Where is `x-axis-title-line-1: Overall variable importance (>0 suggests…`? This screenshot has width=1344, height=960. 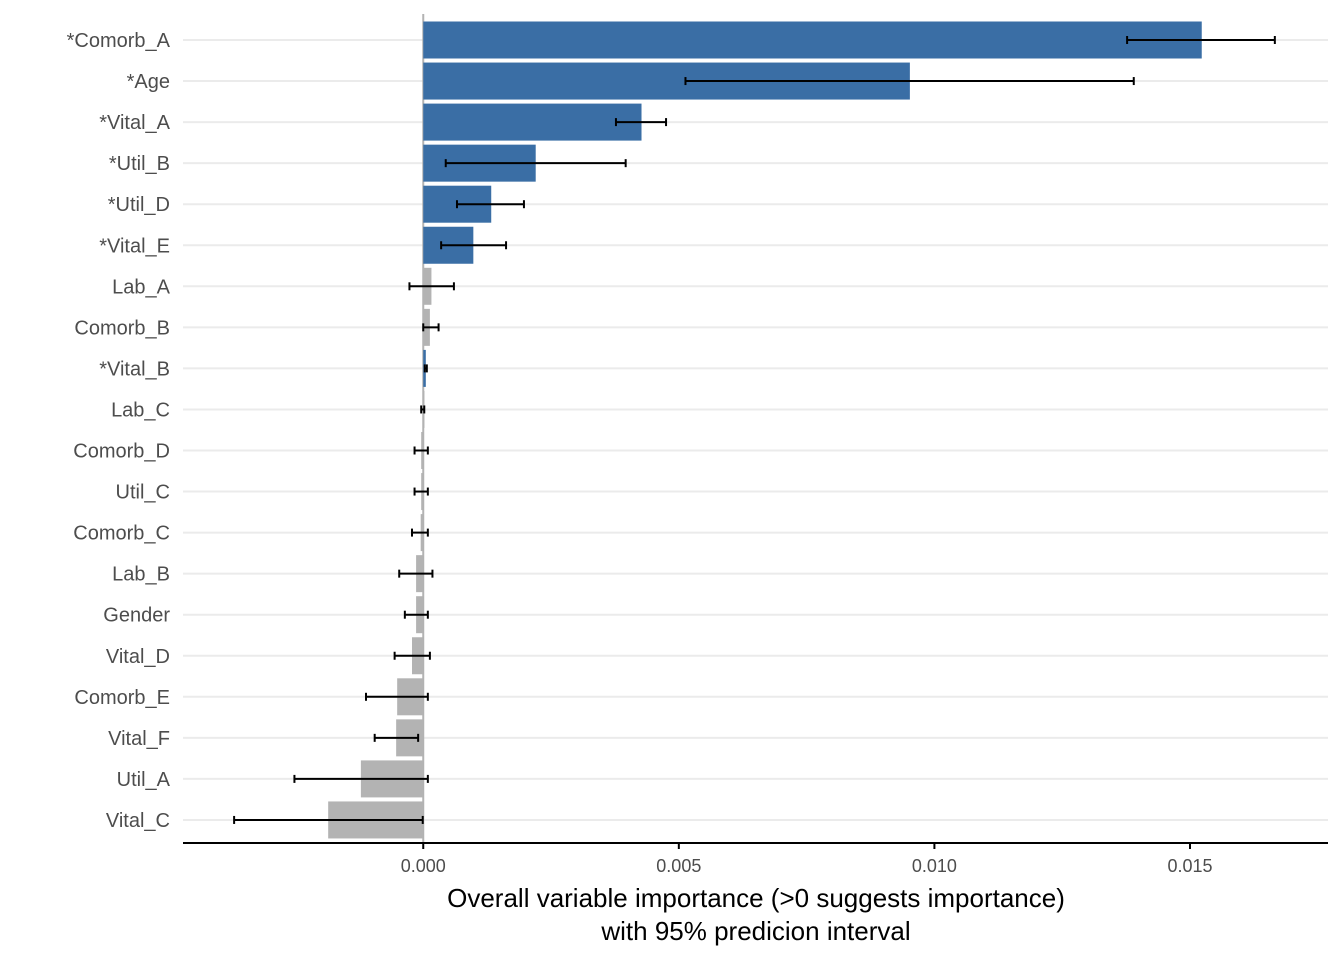
x-axis-title-line-1: Overall variable importance (>0 suggests… is located at coordinates (756, 898).